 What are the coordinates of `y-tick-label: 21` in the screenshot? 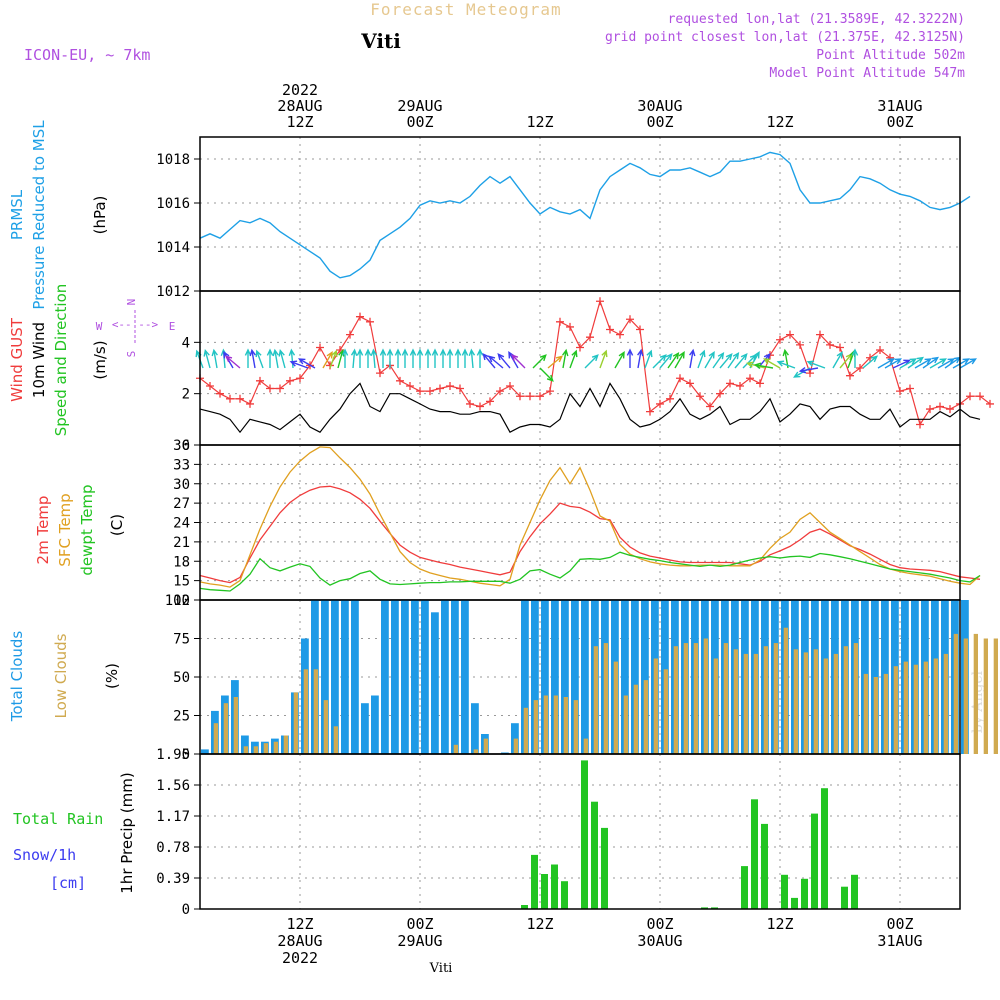 It's located at (181, 543).